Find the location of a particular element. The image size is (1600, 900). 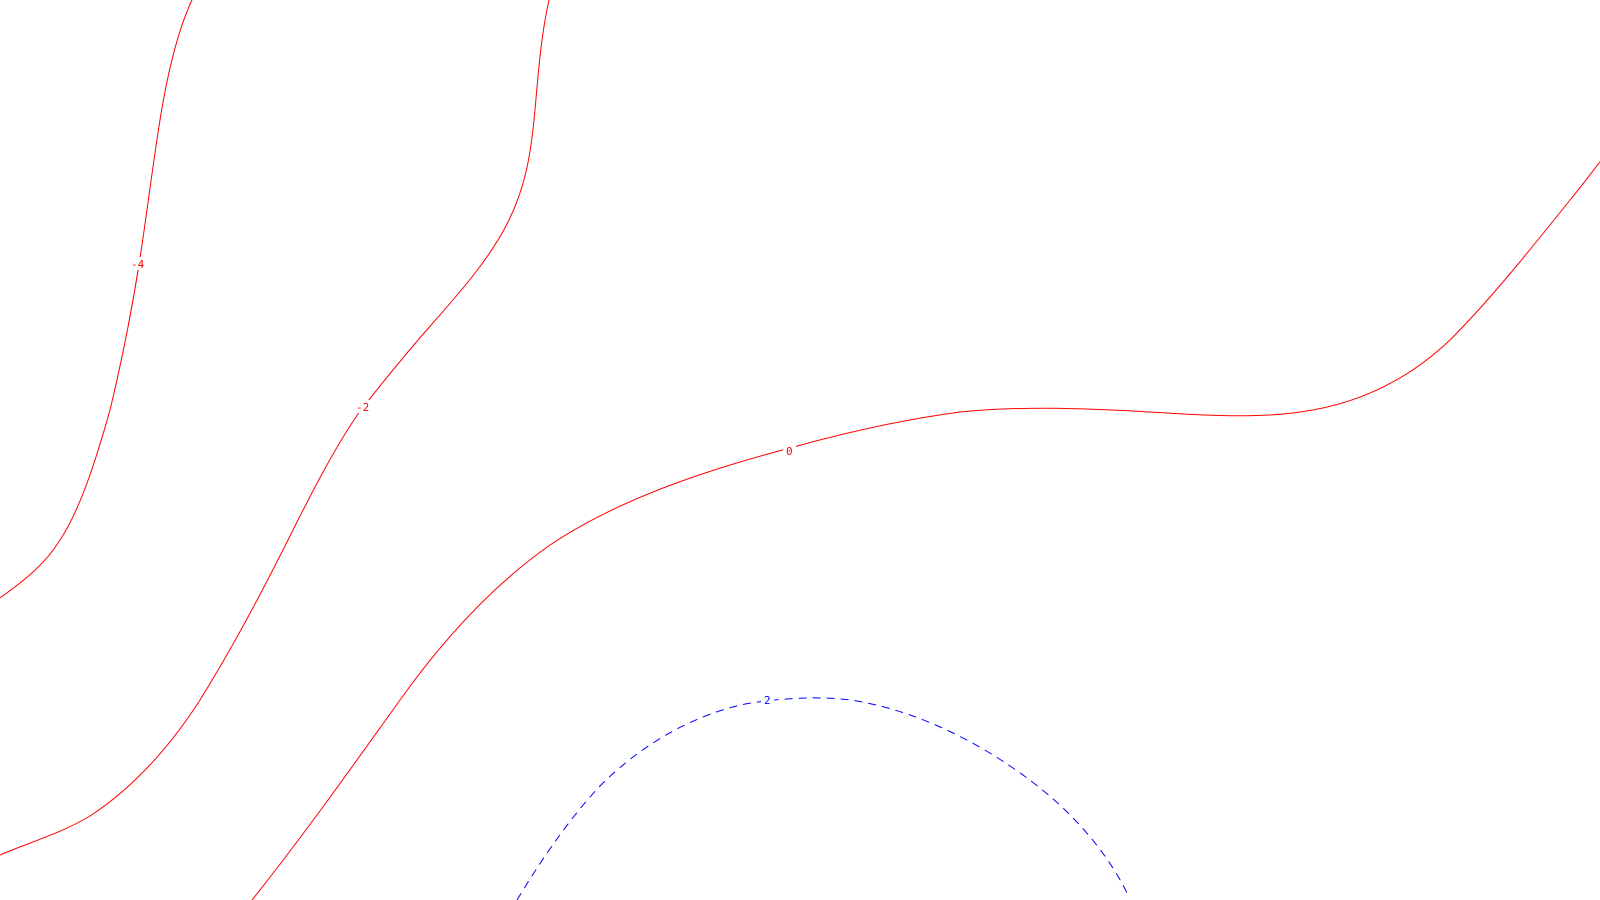

contour-label-neg2: -2 is located at coordinates (362, 407).